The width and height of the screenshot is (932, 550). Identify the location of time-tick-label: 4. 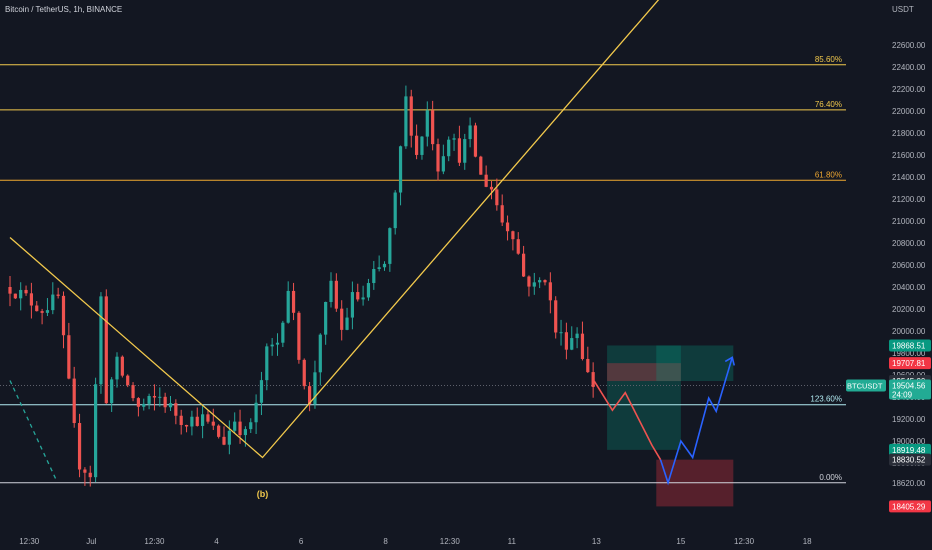
(216, 541).